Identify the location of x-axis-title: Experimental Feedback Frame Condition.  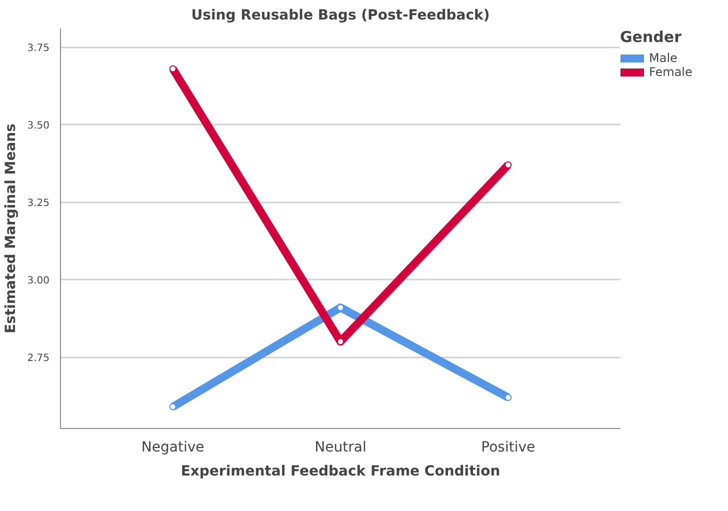
(340, 472).